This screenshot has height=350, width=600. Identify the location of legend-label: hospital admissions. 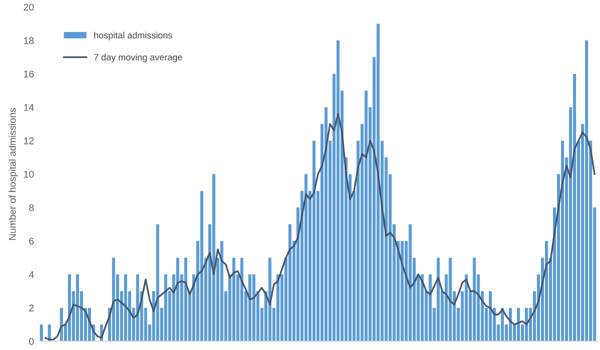
(133, 36).